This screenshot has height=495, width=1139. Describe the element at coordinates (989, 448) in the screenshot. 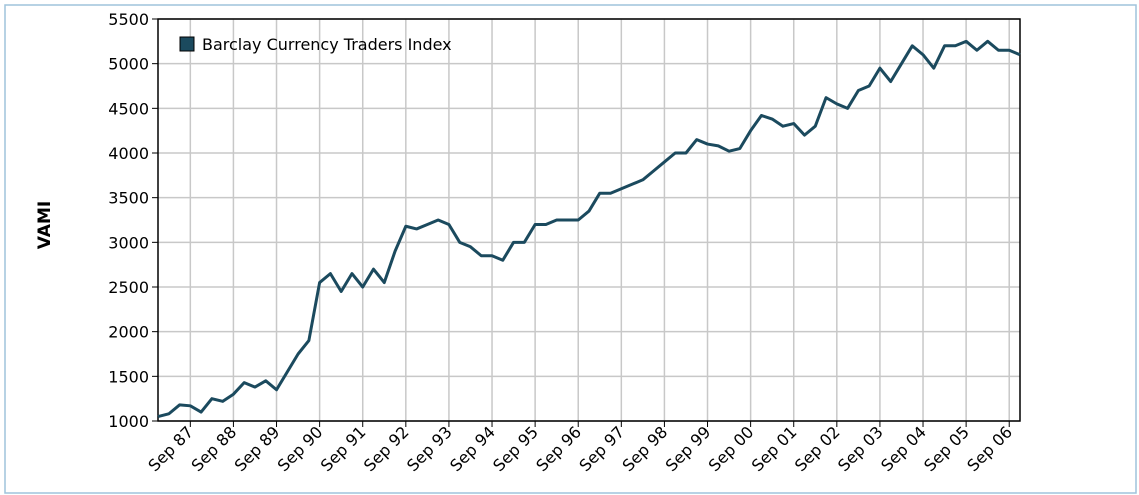

I see `x-tick-label: Sep 06` at that location.